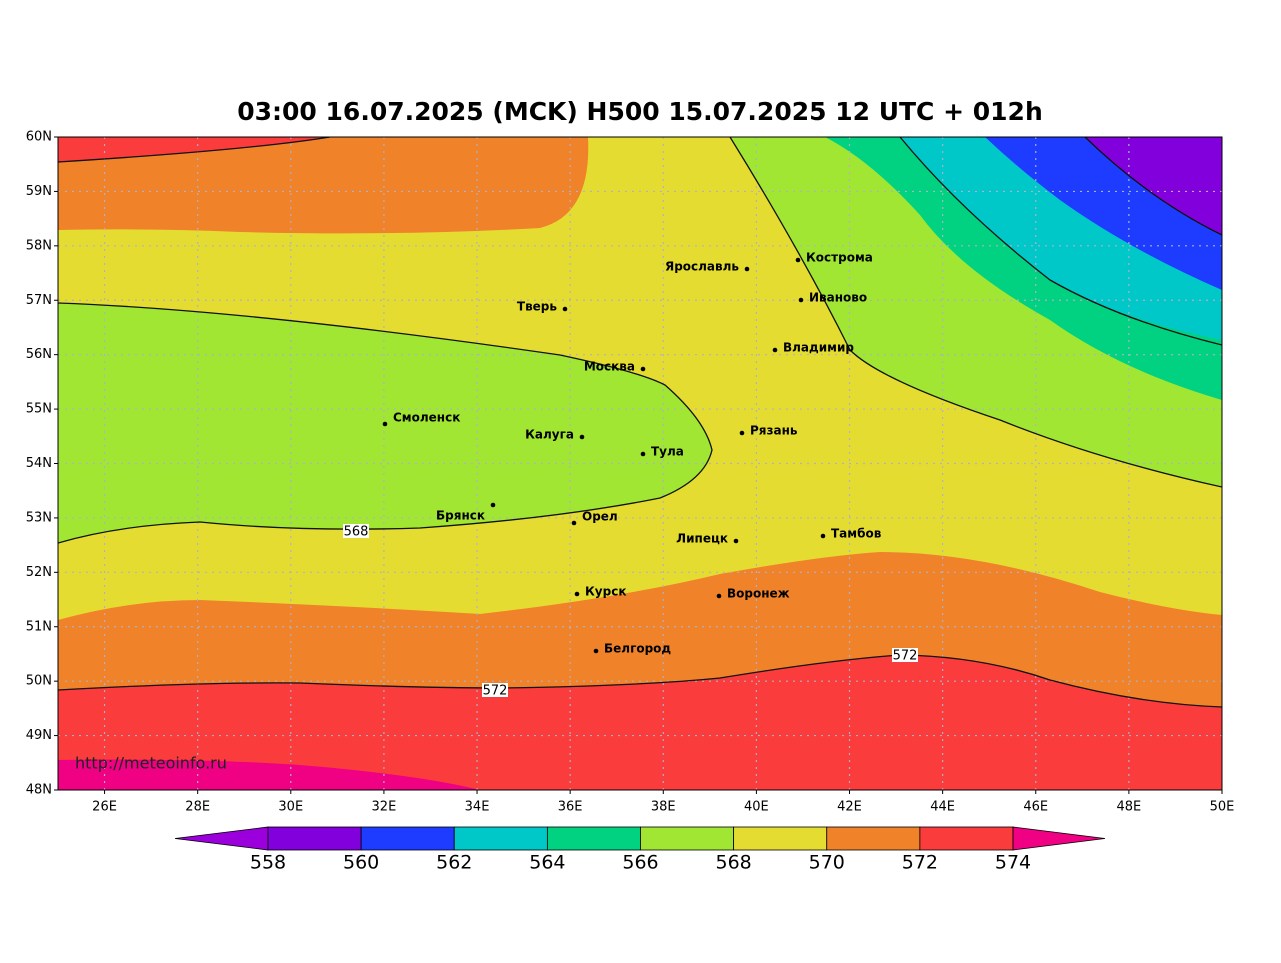 The width and height of the screenshot is (1281, 963). I want to click on lat-label: 58N, so click(39, 245).